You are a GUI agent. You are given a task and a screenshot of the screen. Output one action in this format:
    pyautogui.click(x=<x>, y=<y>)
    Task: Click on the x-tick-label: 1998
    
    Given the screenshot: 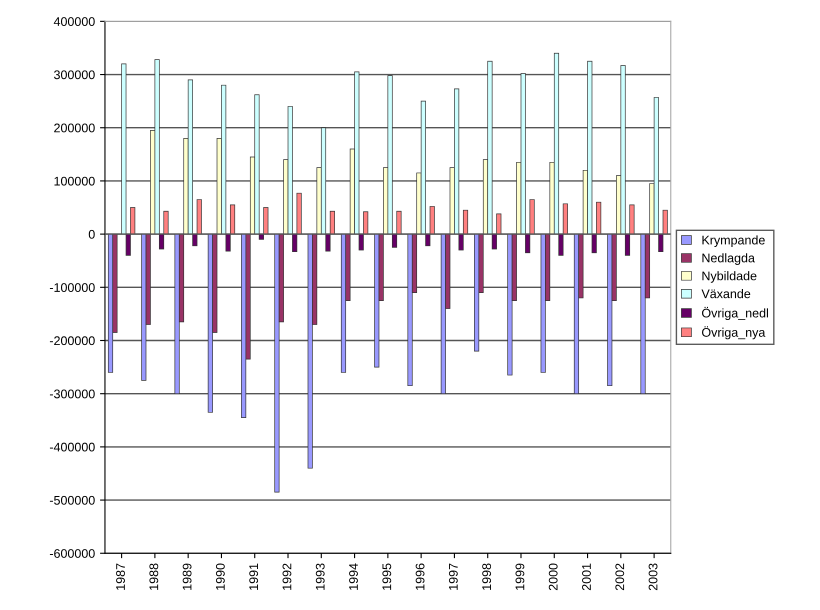 What is the action you would take?
    pyautogui.click(x=487, y=577)
    